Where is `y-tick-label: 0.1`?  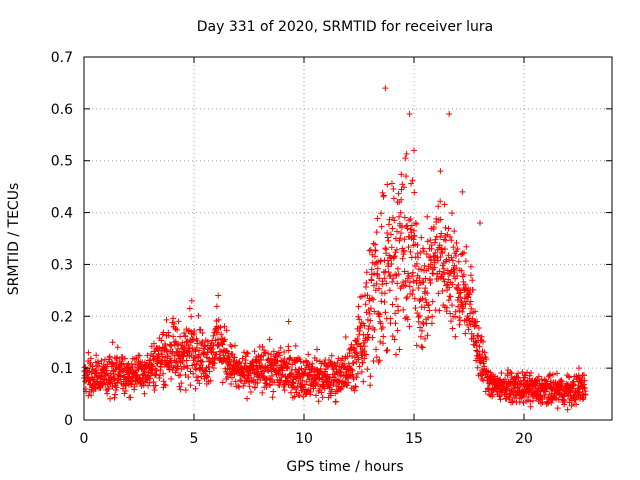
y-tick-label: 0.1 is located at coordinates (62, 369).